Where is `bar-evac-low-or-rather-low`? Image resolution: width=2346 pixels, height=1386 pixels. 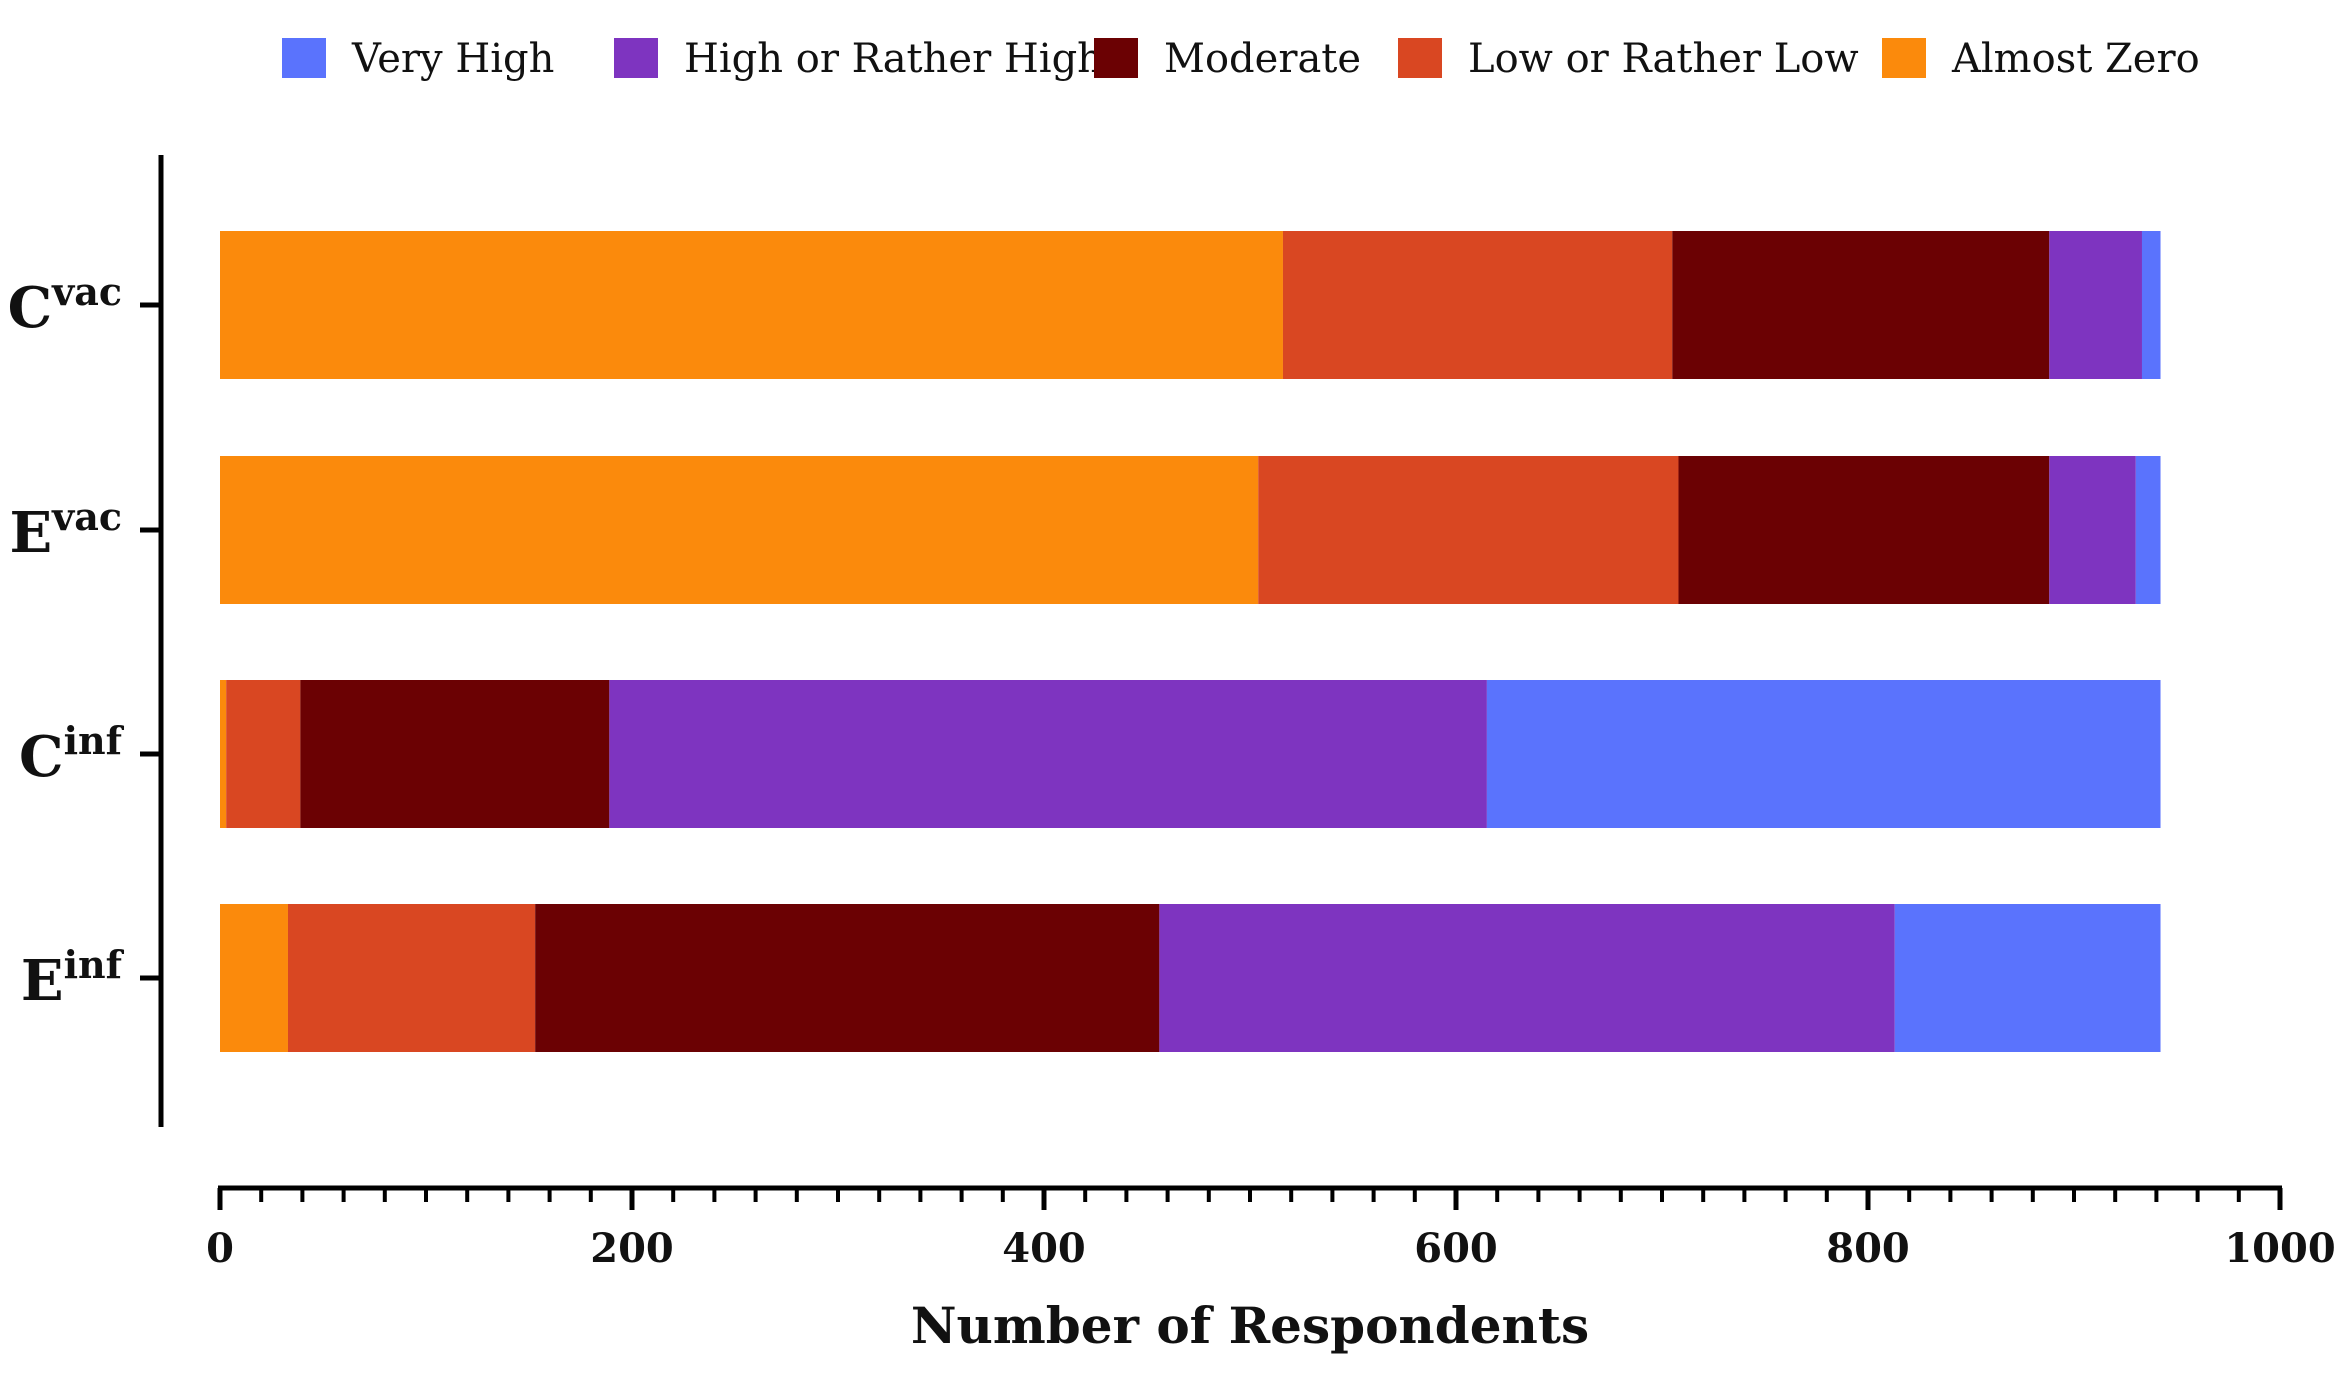 bar-evac-low-or-rather-low is located at coordinates (1468, 530).